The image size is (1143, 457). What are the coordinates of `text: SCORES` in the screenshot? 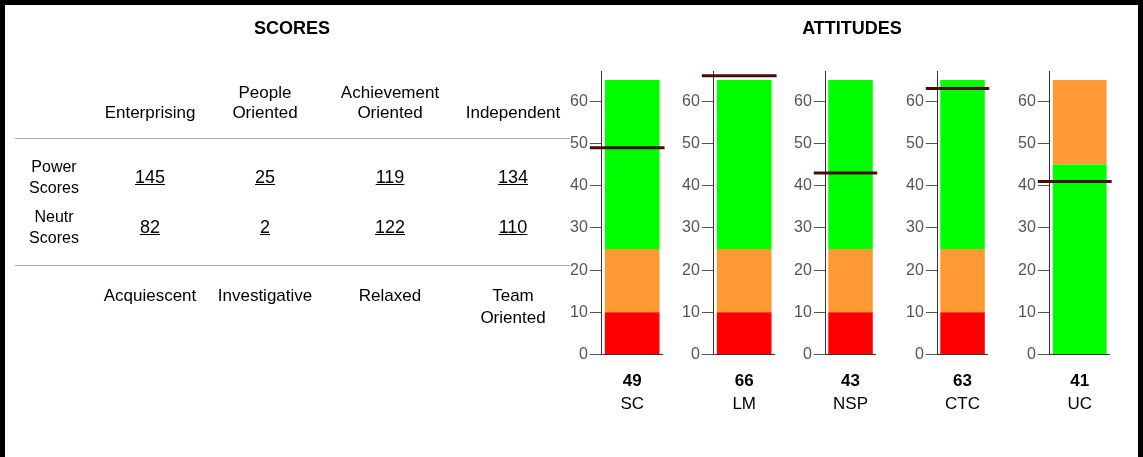 It's located at (292, 28).